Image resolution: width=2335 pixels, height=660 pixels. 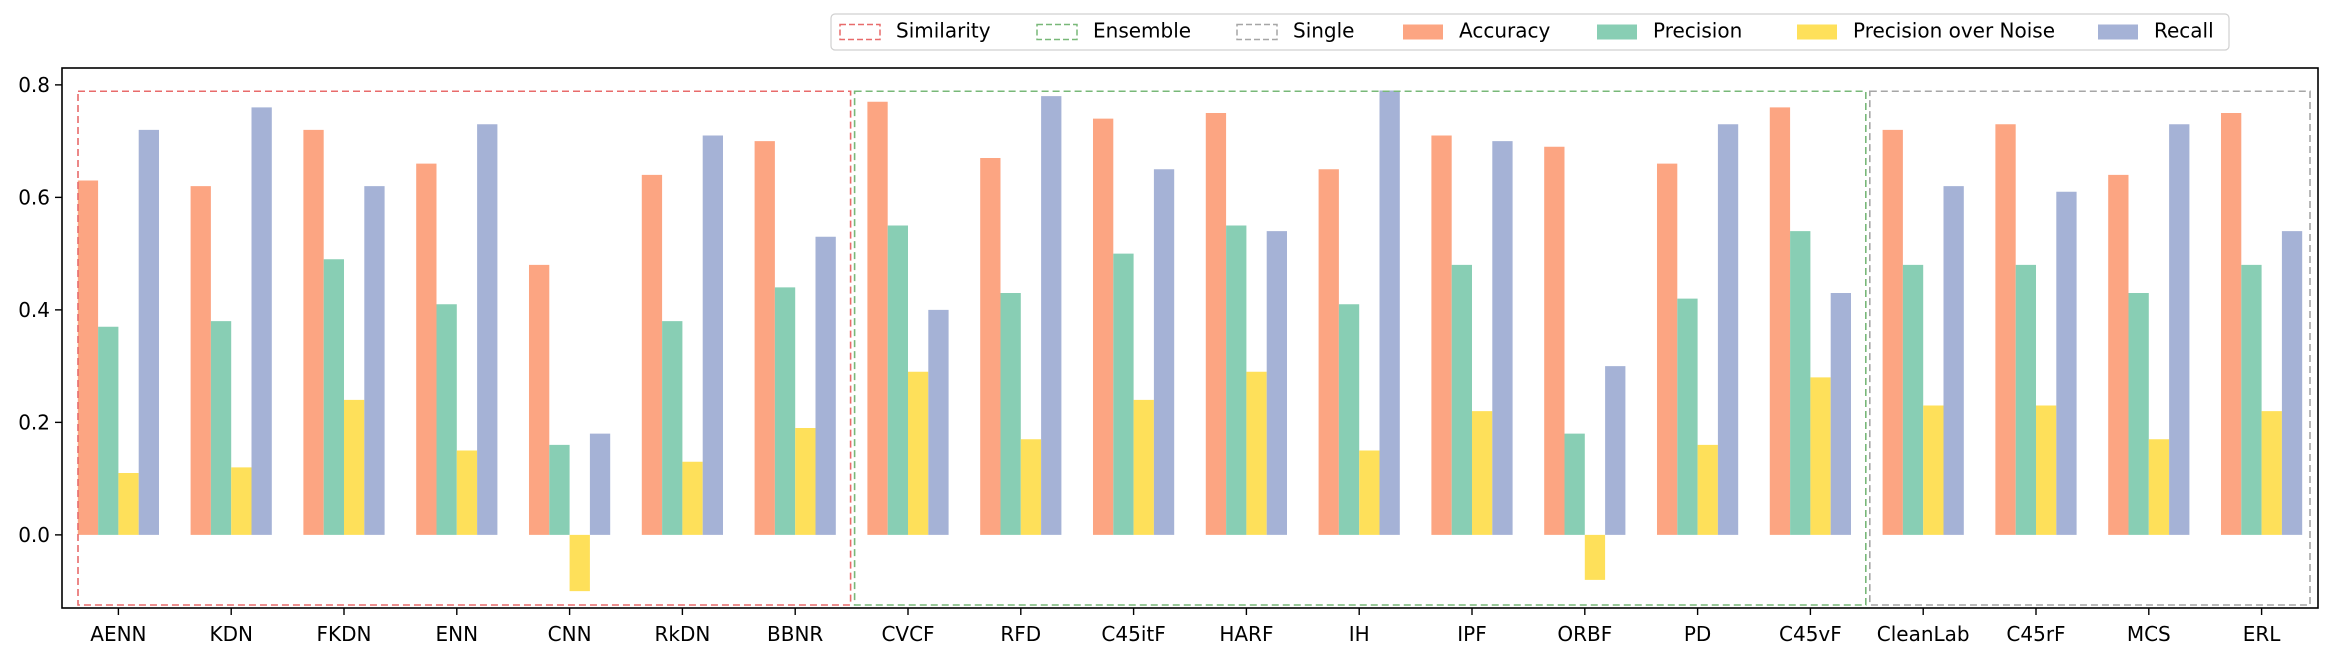 What do you see at coordinates (805, 481) in the screenshot?
I see `bar-precision-over-noise-bbnr` at bounding box center [805, 481].